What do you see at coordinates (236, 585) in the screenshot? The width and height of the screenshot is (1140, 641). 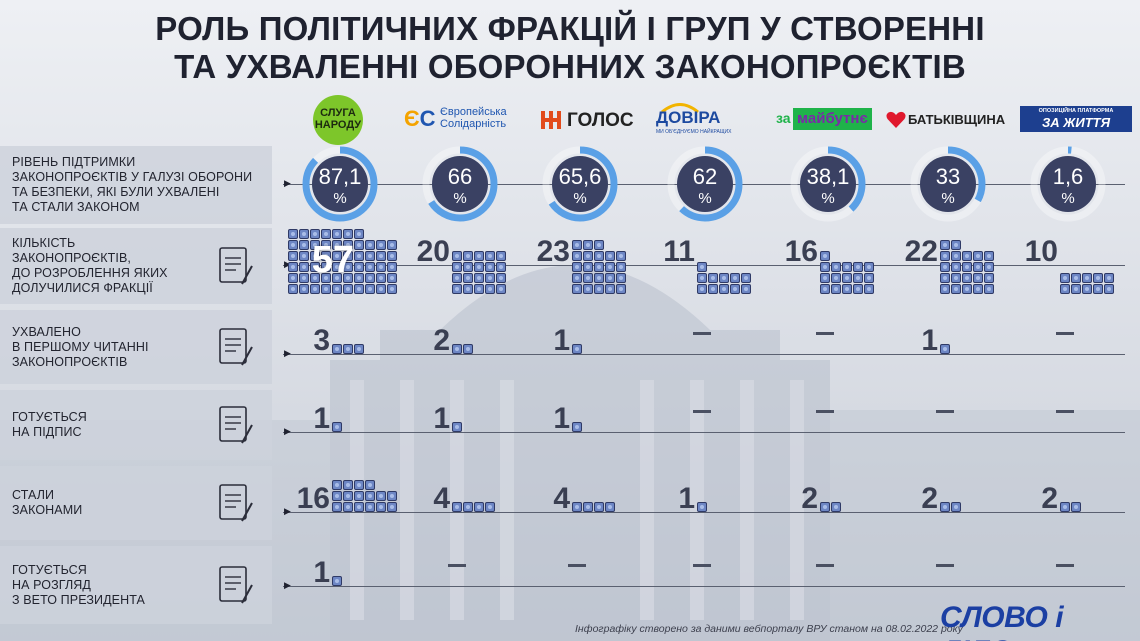 I see `checklist-icon` at bounding box center [236, 585].